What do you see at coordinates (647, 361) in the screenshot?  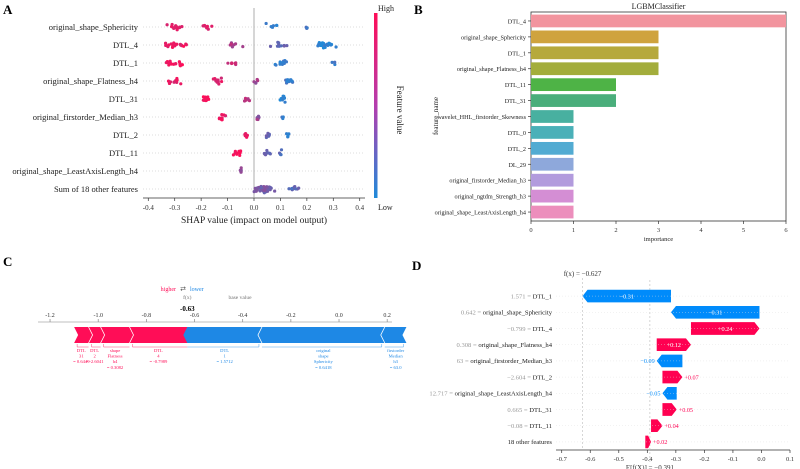 I see `waterfall-bar-label: −0.09` at bounding box center [647, 361].